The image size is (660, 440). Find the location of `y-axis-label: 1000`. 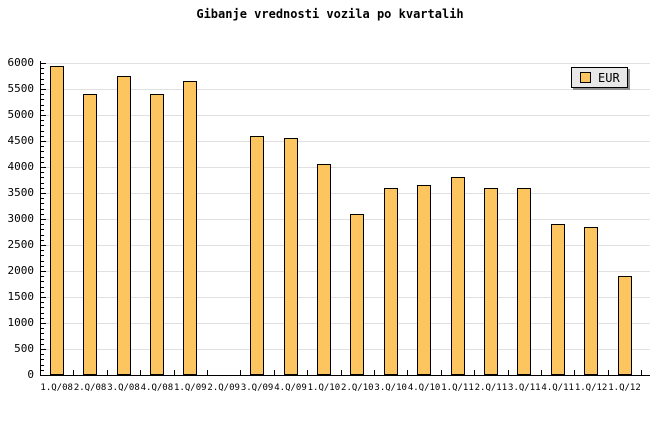

y-axis-label: 1000 is located at coordinates (21, 322).